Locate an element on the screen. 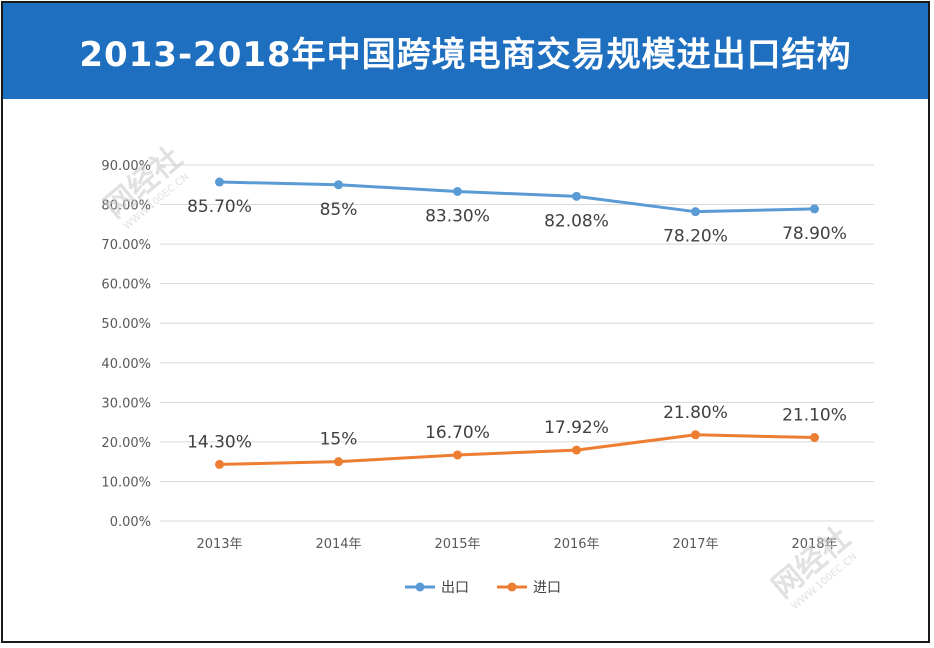 The width and height of the screenshot is (934, 648). data-label: 17.92% is located at coordinates (576, 428).